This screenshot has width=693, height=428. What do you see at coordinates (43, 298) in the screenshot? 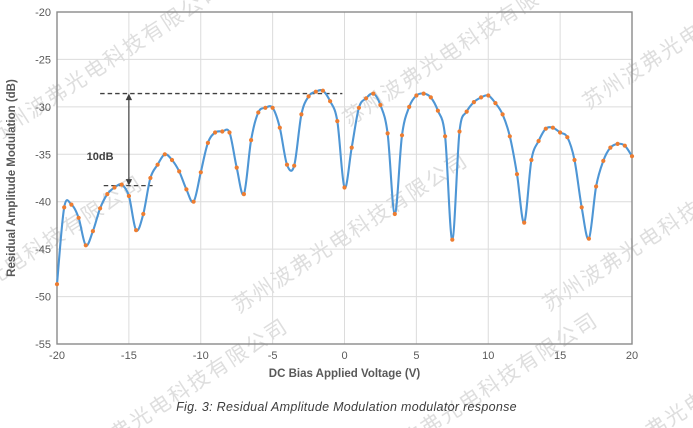
I see `y-tick-label: -50` at bounding box center [43, 298].